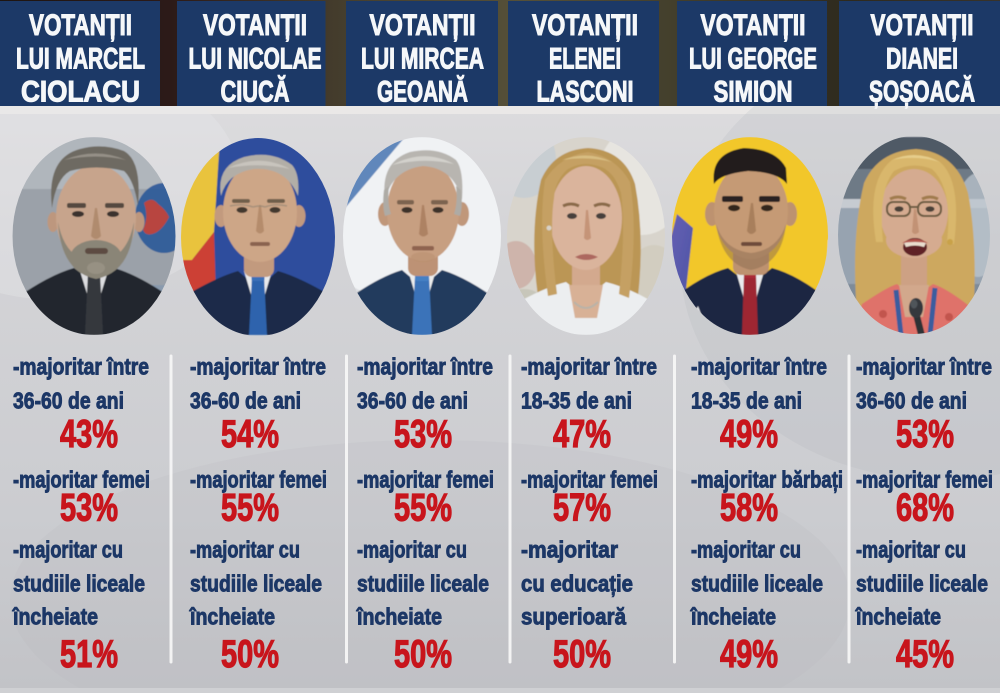  Describe the element at coordinates (582, 434) in the screenshot. I see `svg-text: 47%` at that location.